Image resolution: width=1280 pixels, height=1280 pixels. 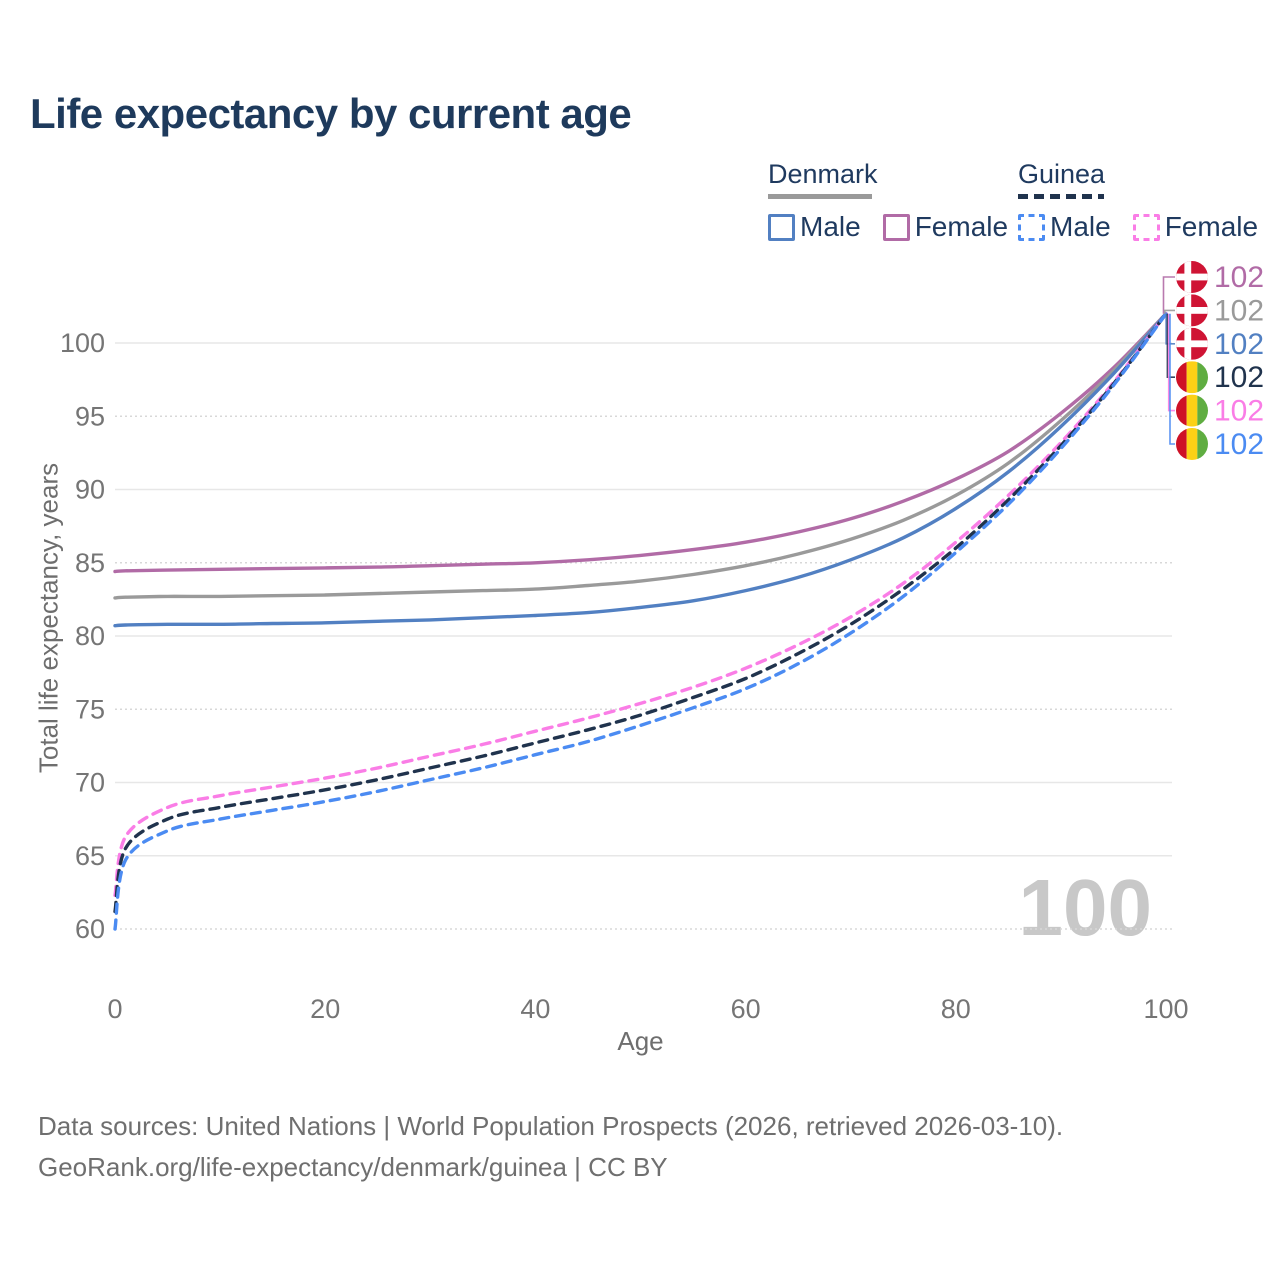 I want to click on guinea-male-swatch-icon, so click(x=1031, y=227).